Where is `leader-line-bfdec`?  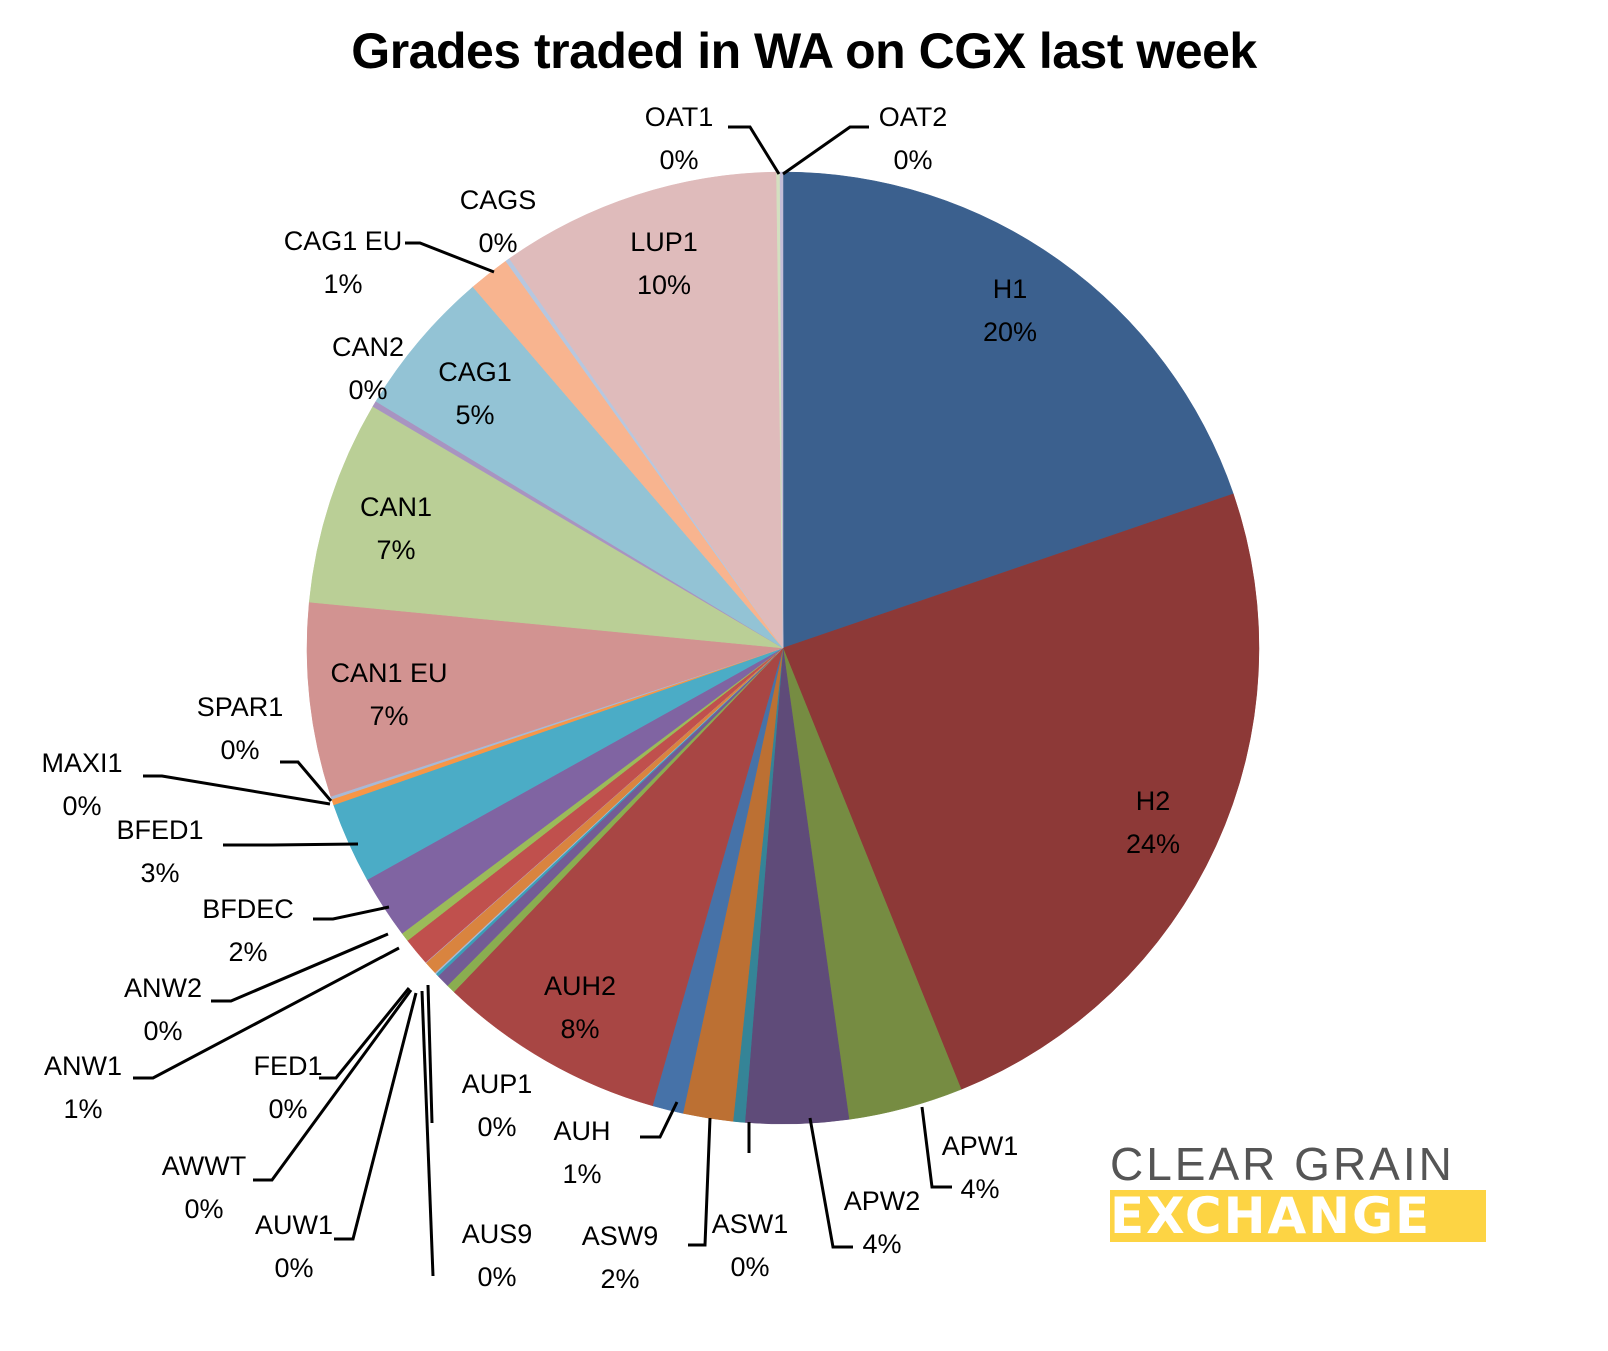 leader-line-bfdec is located at coordinates (351, 913).